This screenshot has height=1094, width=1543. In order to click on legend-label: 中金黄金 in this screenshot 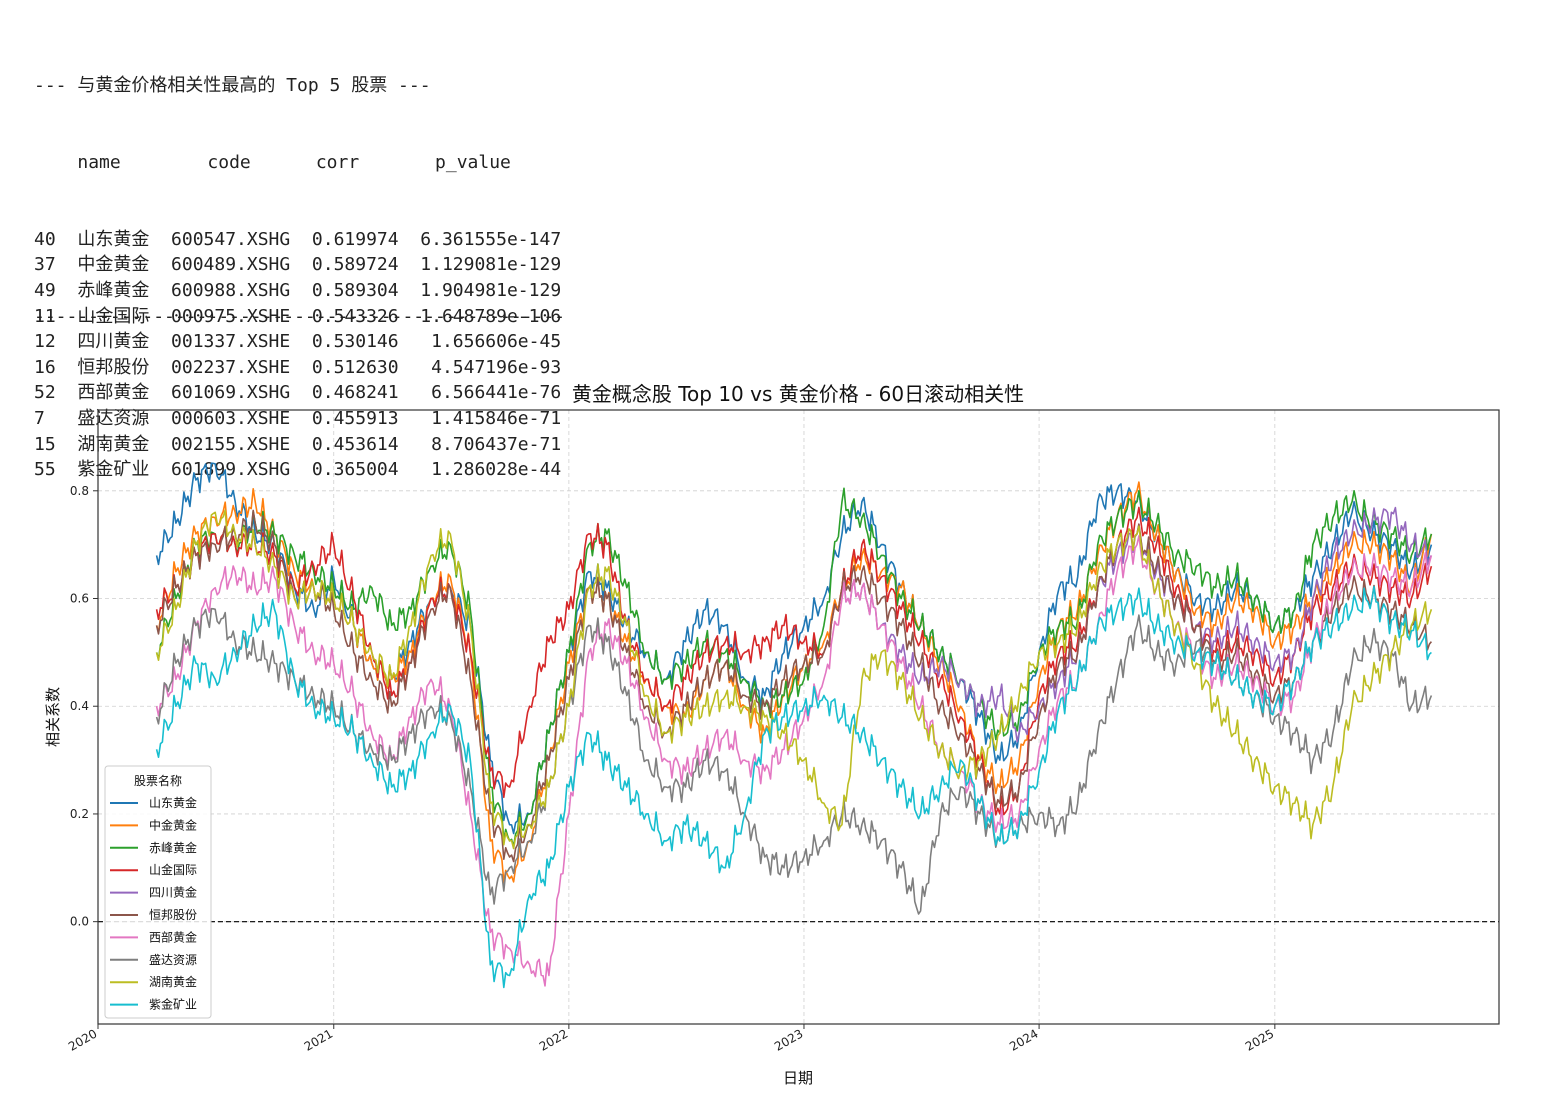, I will do `click(173, 824)`.